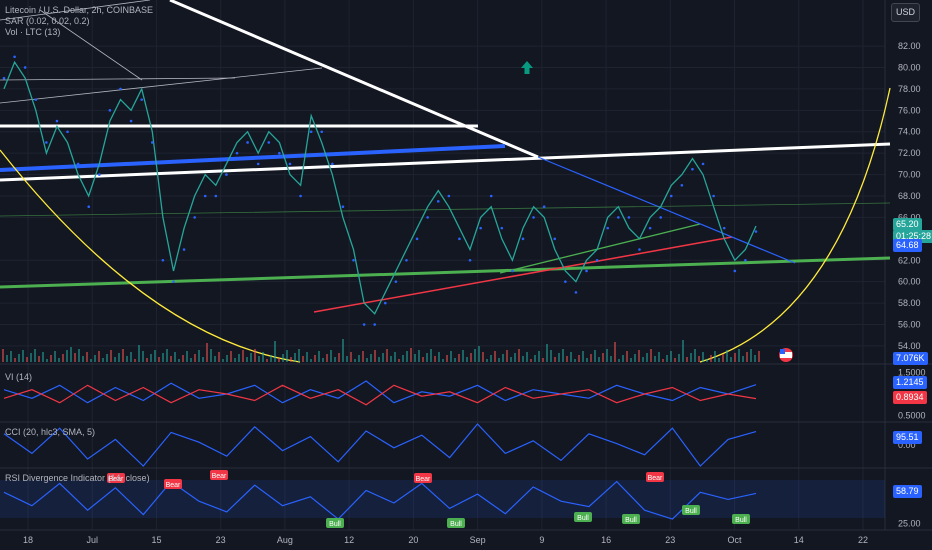 The image size is (932, 550). I want to click on vol-legend: Vol · LTC (13), so click(33, 32).